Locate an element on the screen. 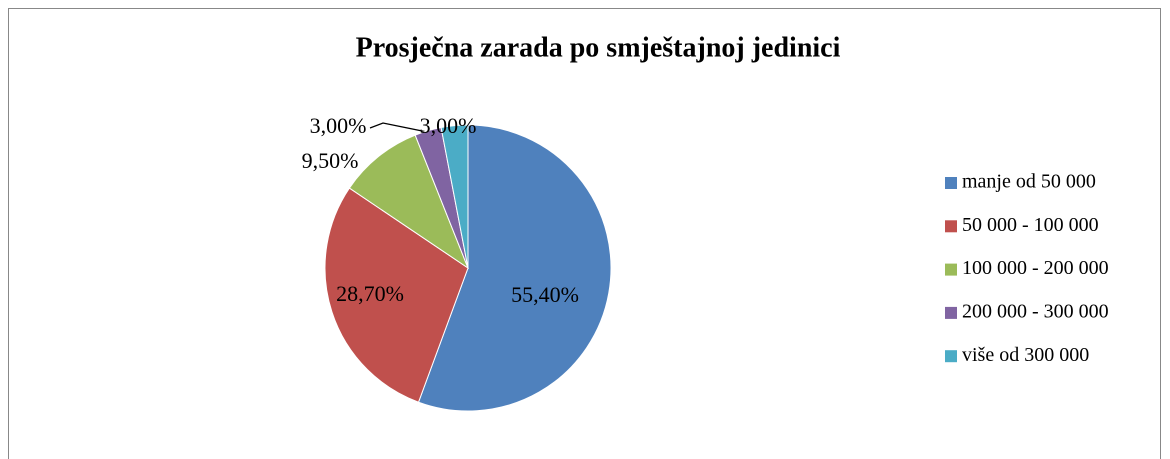 This screenshot has width=1170, height=459. legend-label: više od 300 000 is located at coordinates (1025, 355).